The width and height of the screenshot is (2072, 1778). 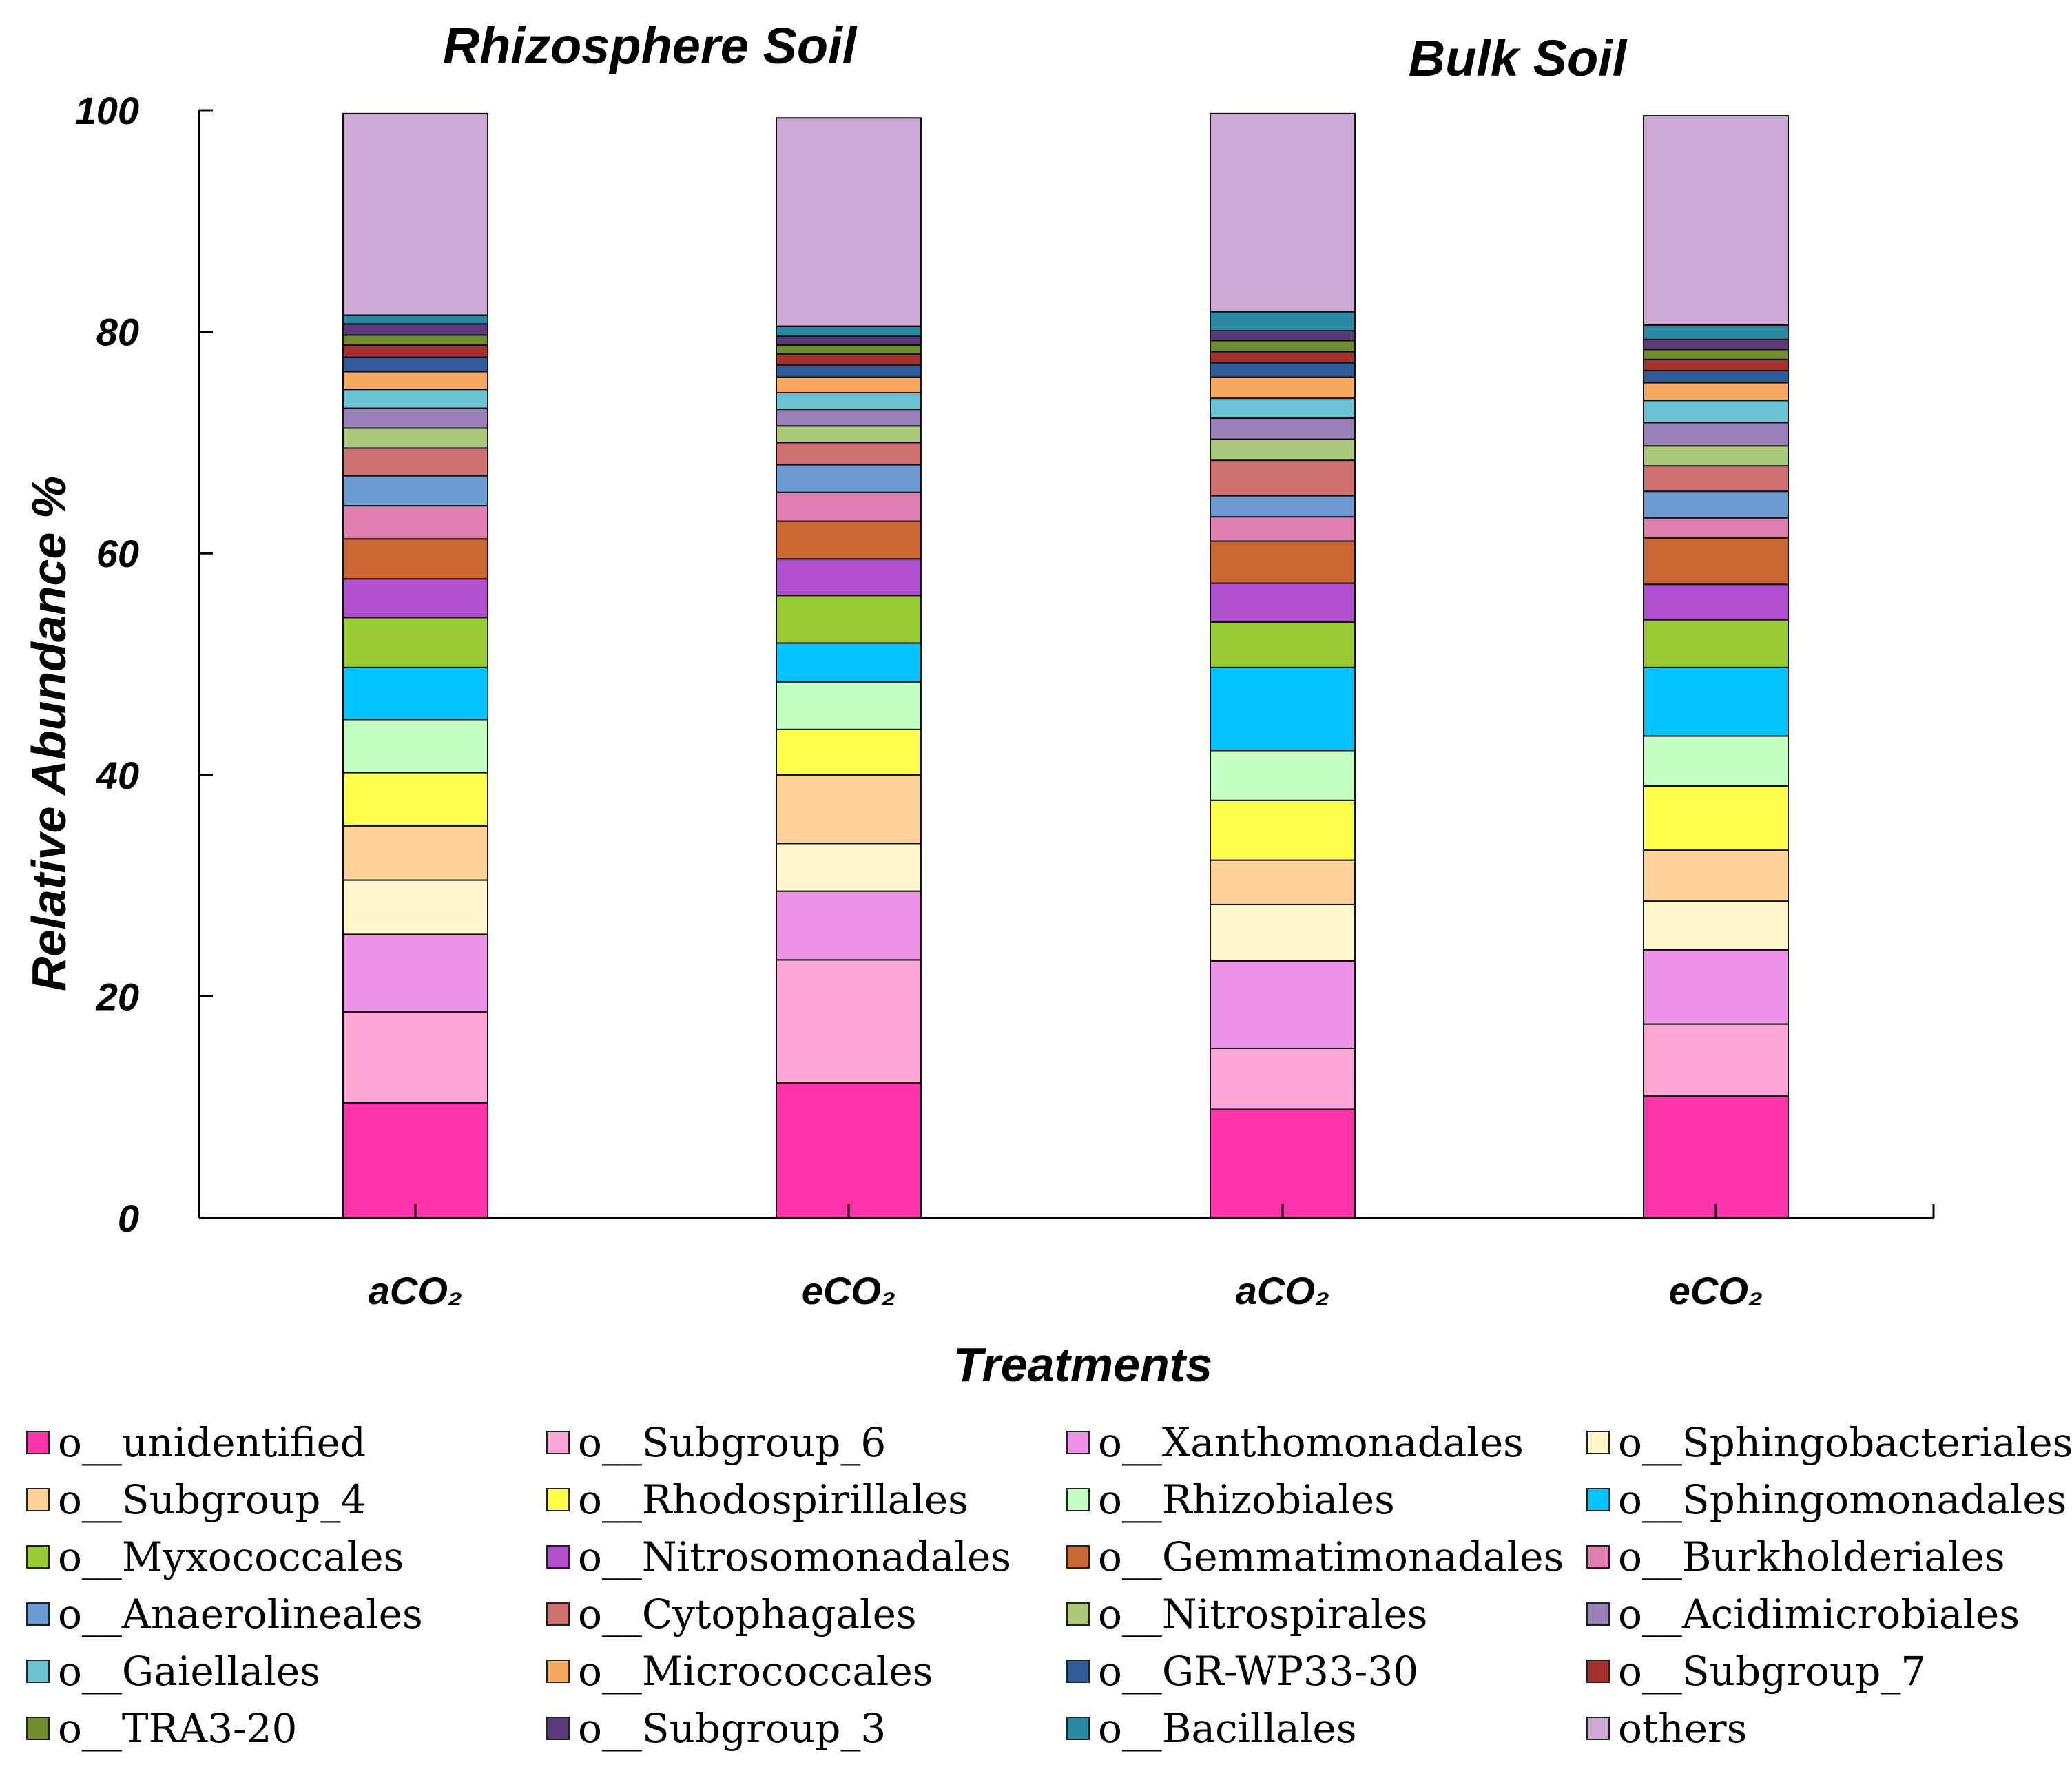 What do you see at coordinates (212, 1499) in the screenshot?
I see `legend-label: o__Subgroup_4` at bounding box center [212, 1499].